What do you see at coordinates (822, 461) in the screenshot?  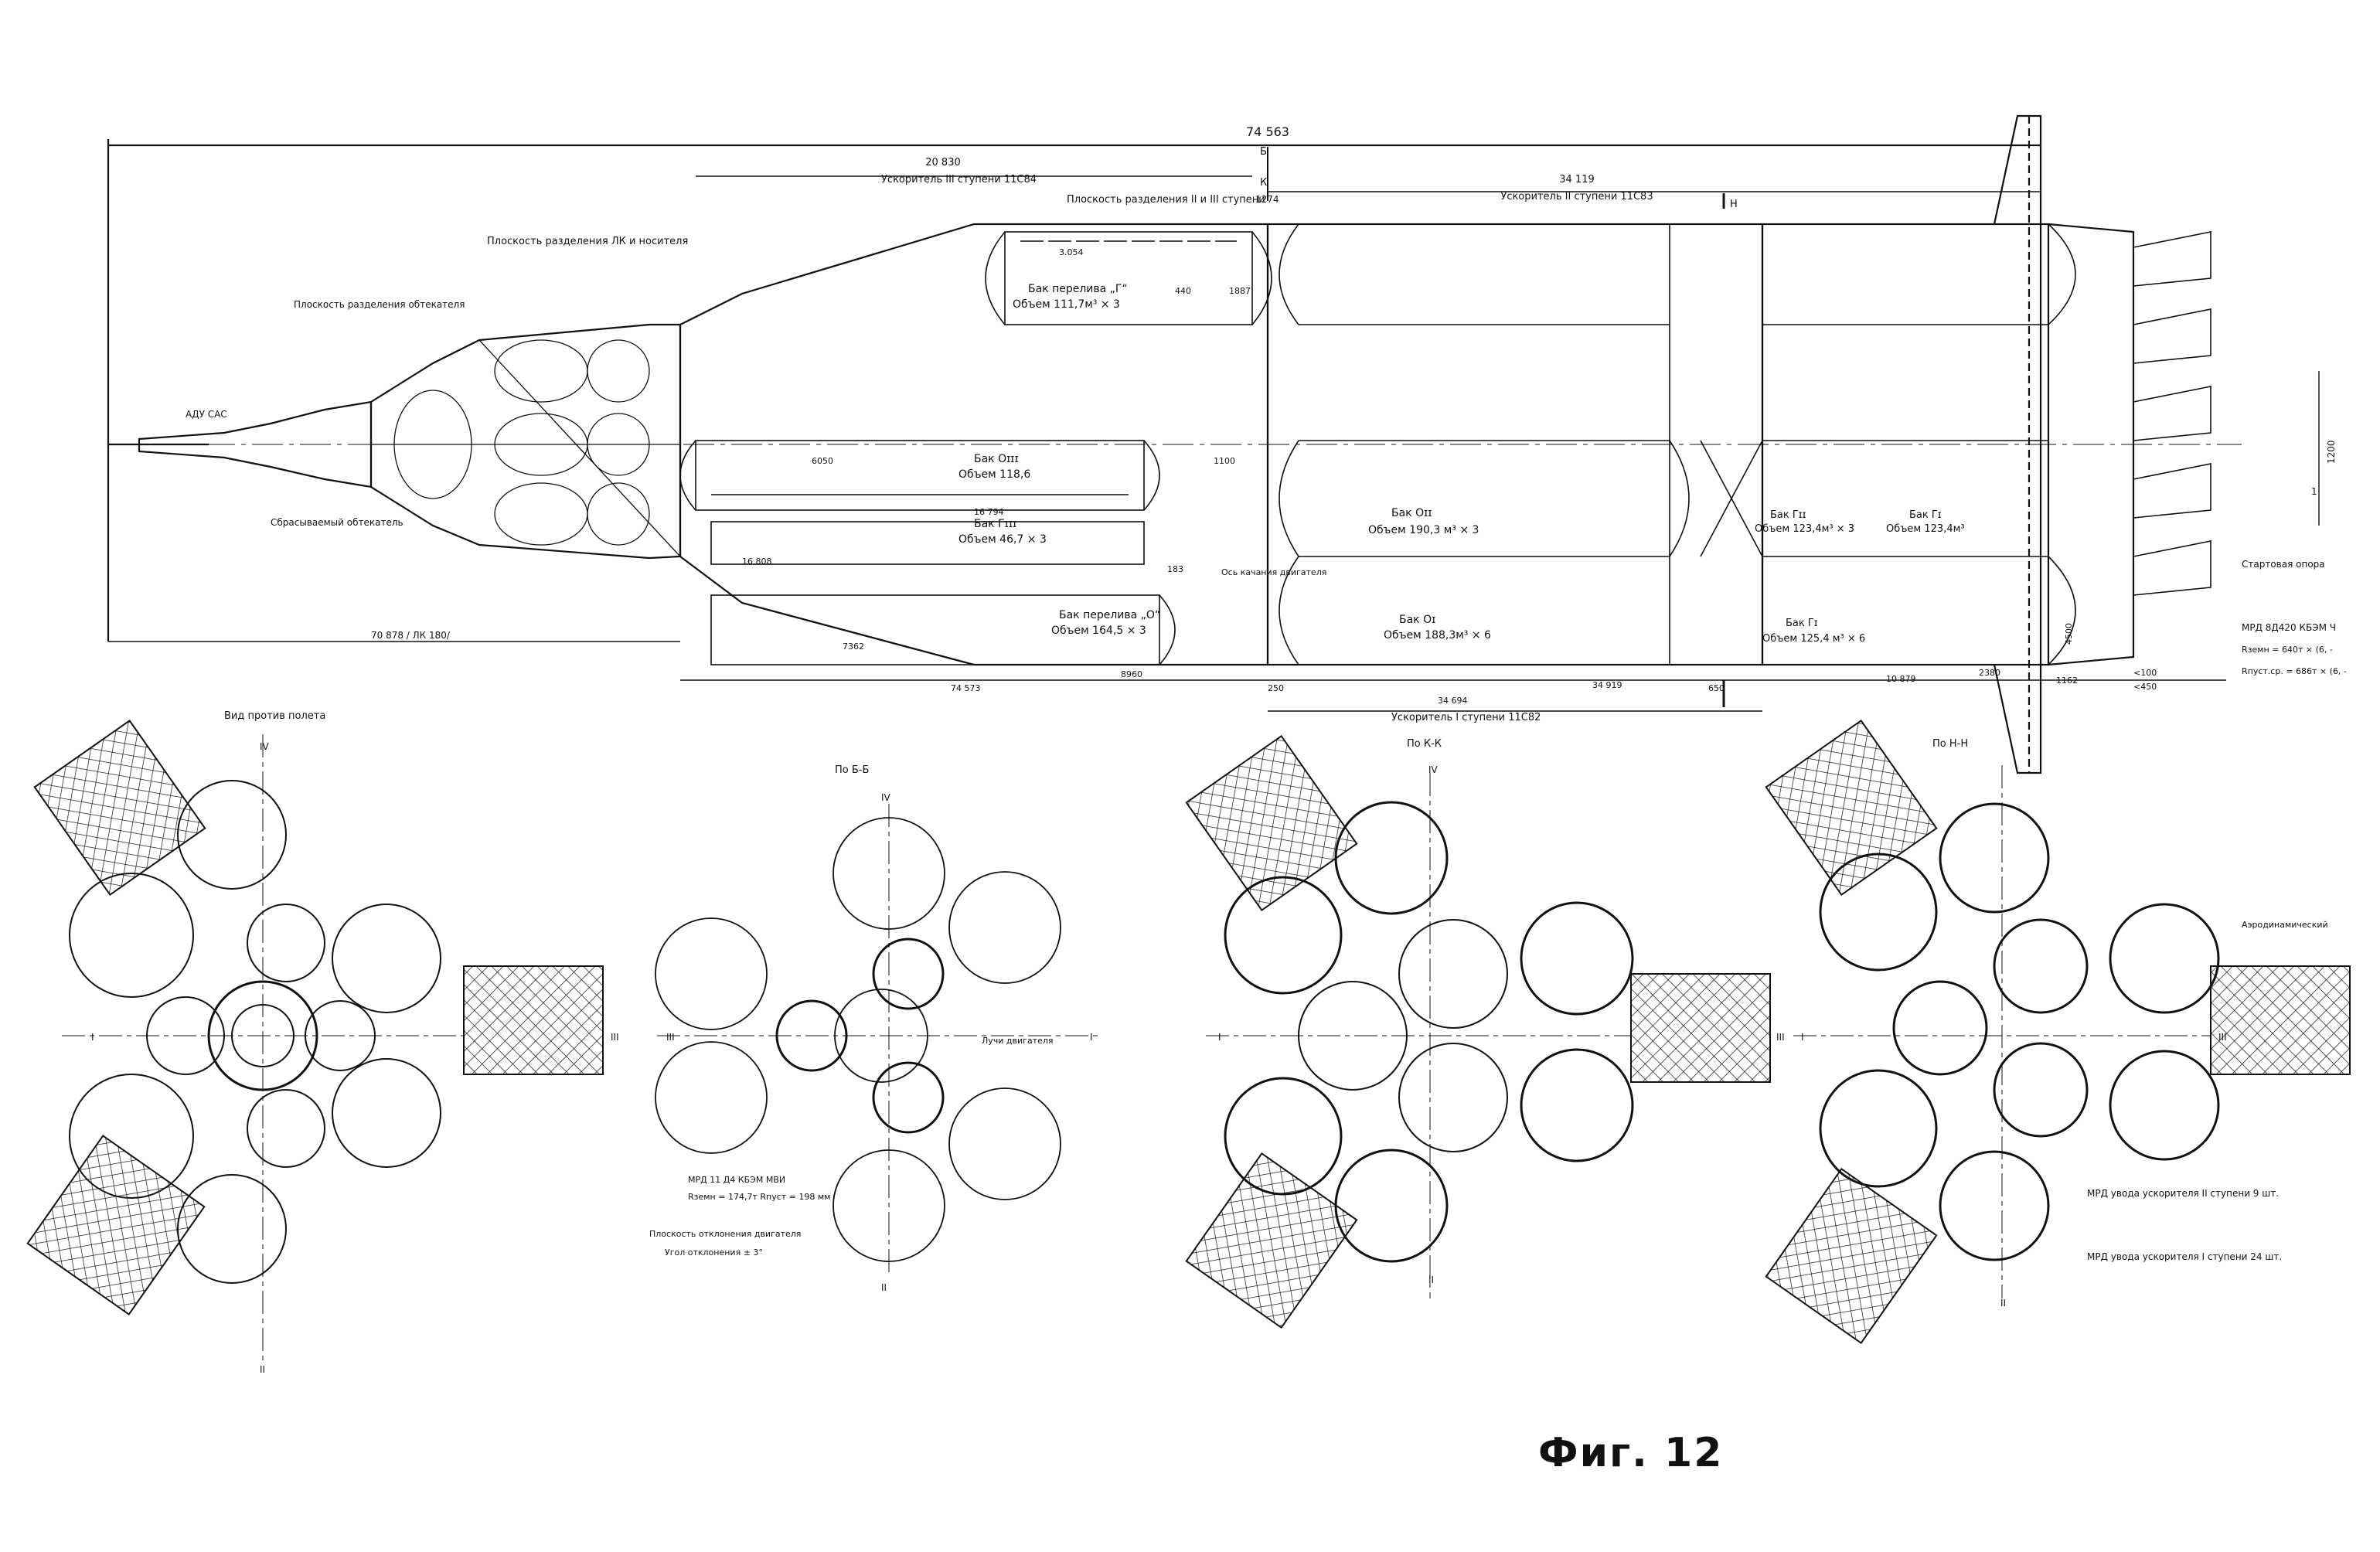 I see `dim-6050-label: 6050` at bounding box center [822, 461].